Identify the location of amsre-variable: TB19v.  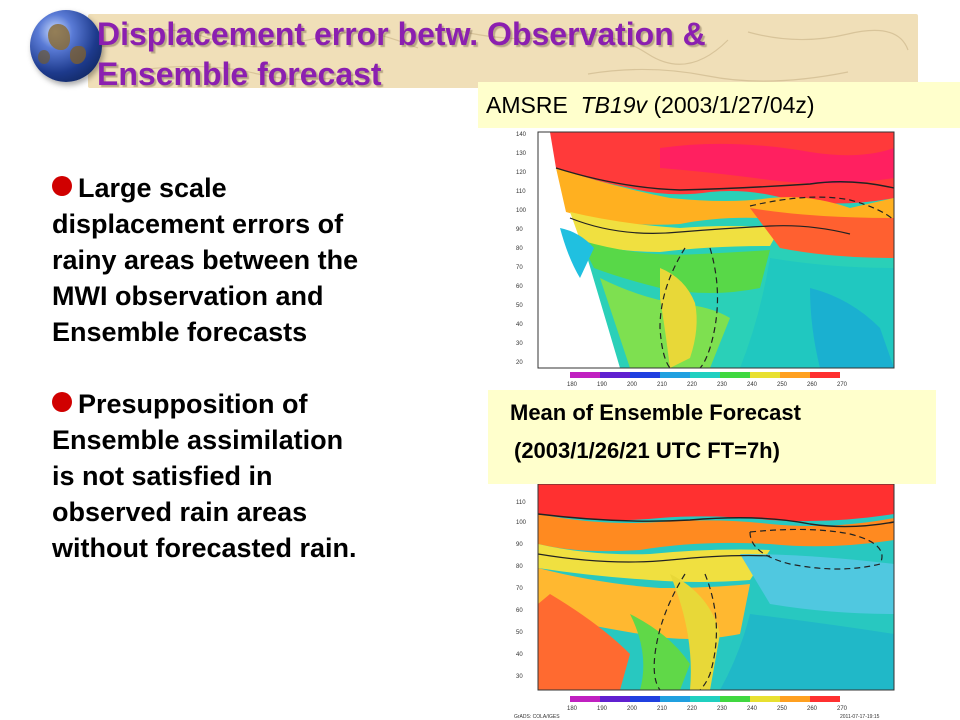
(614, 105).